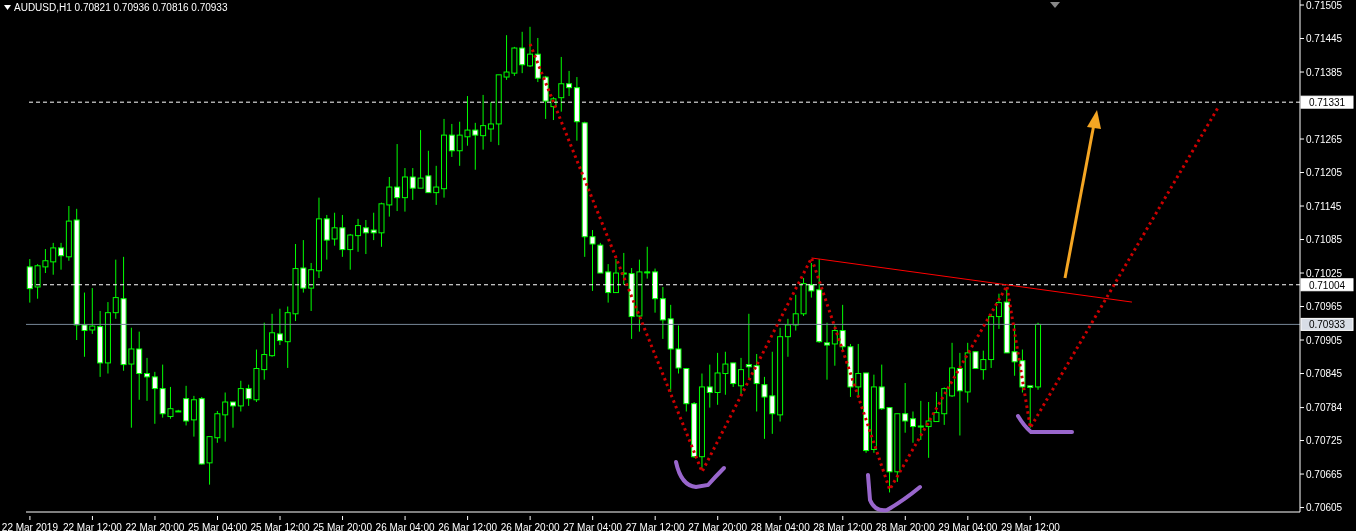 The width and height of the screenshot is (1356, 531). What do you see at coordinates (30, 526) in the screenshot?
I see `x-tick-label: 22 Mar 2019` at bounding box center [30, 526].